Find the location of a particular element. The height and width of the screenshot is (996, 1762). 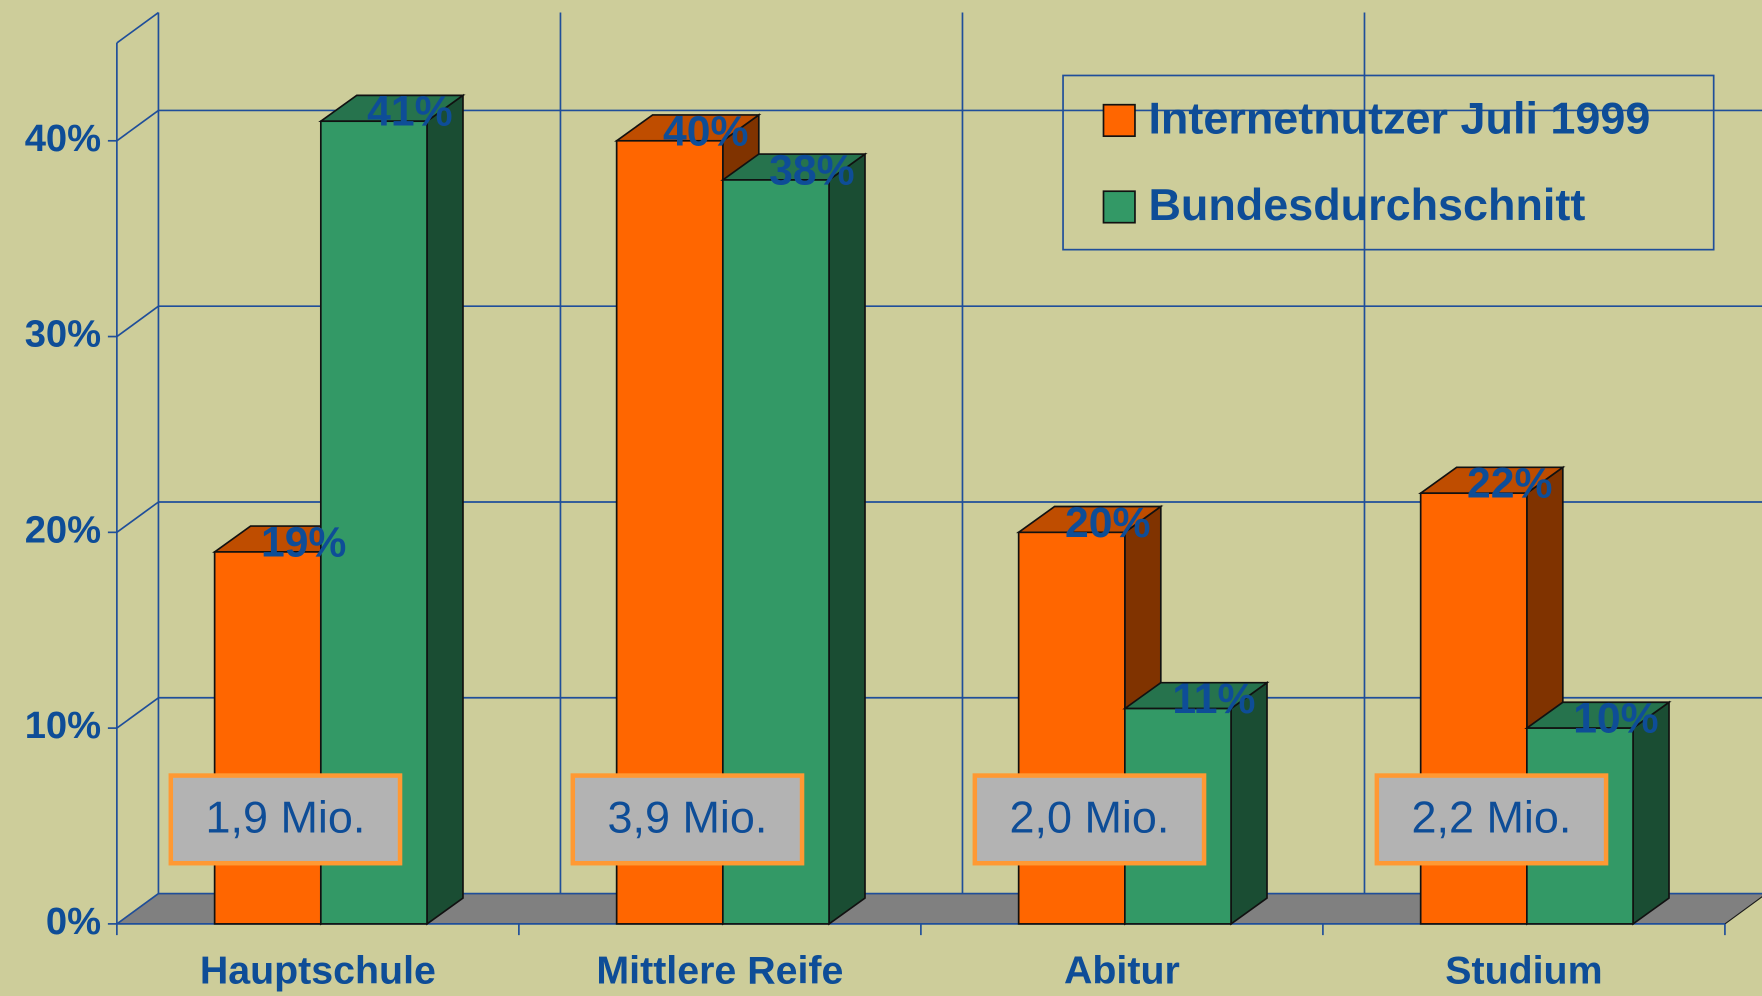

y-tick-label: 10% is located at coordinates (63, 725).